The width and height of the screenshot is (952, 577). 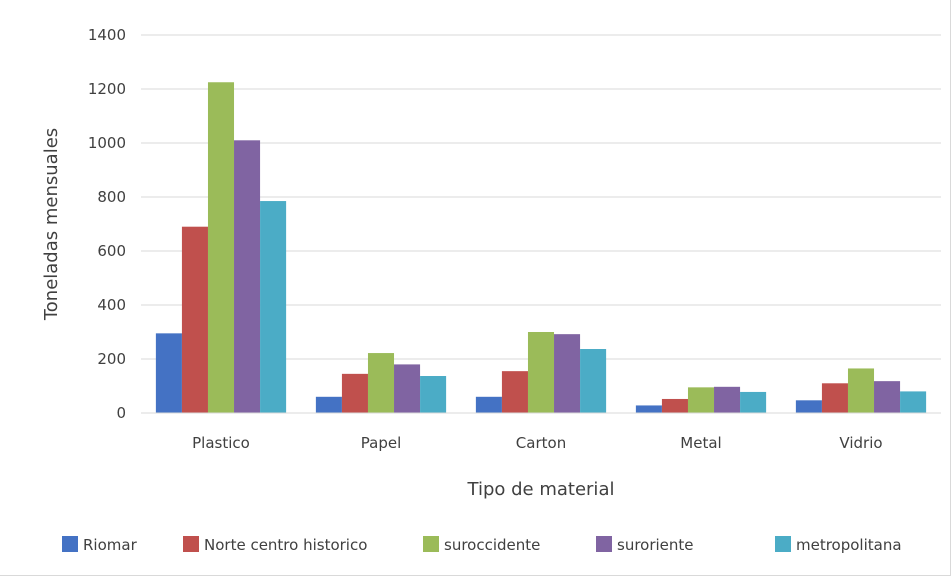 What do you see at coordinates (285, 545) in the screenshot?
I see `legend-label: Norte centro historico` at bounding box center [285, 545].